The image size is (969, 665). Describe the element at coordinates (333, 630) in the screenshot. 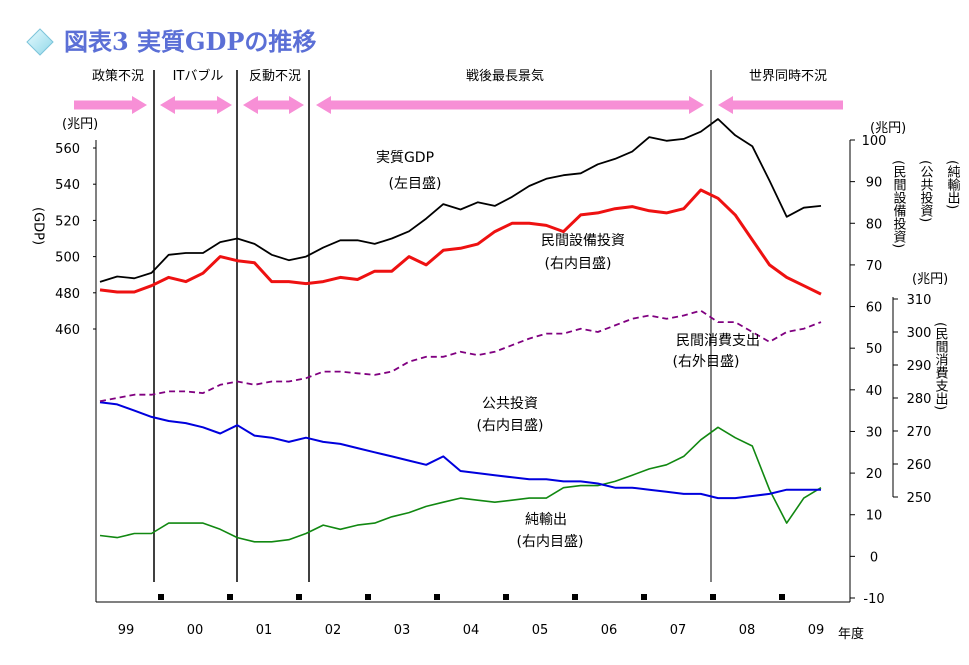

I see `x-tick-label: 02` at that location.